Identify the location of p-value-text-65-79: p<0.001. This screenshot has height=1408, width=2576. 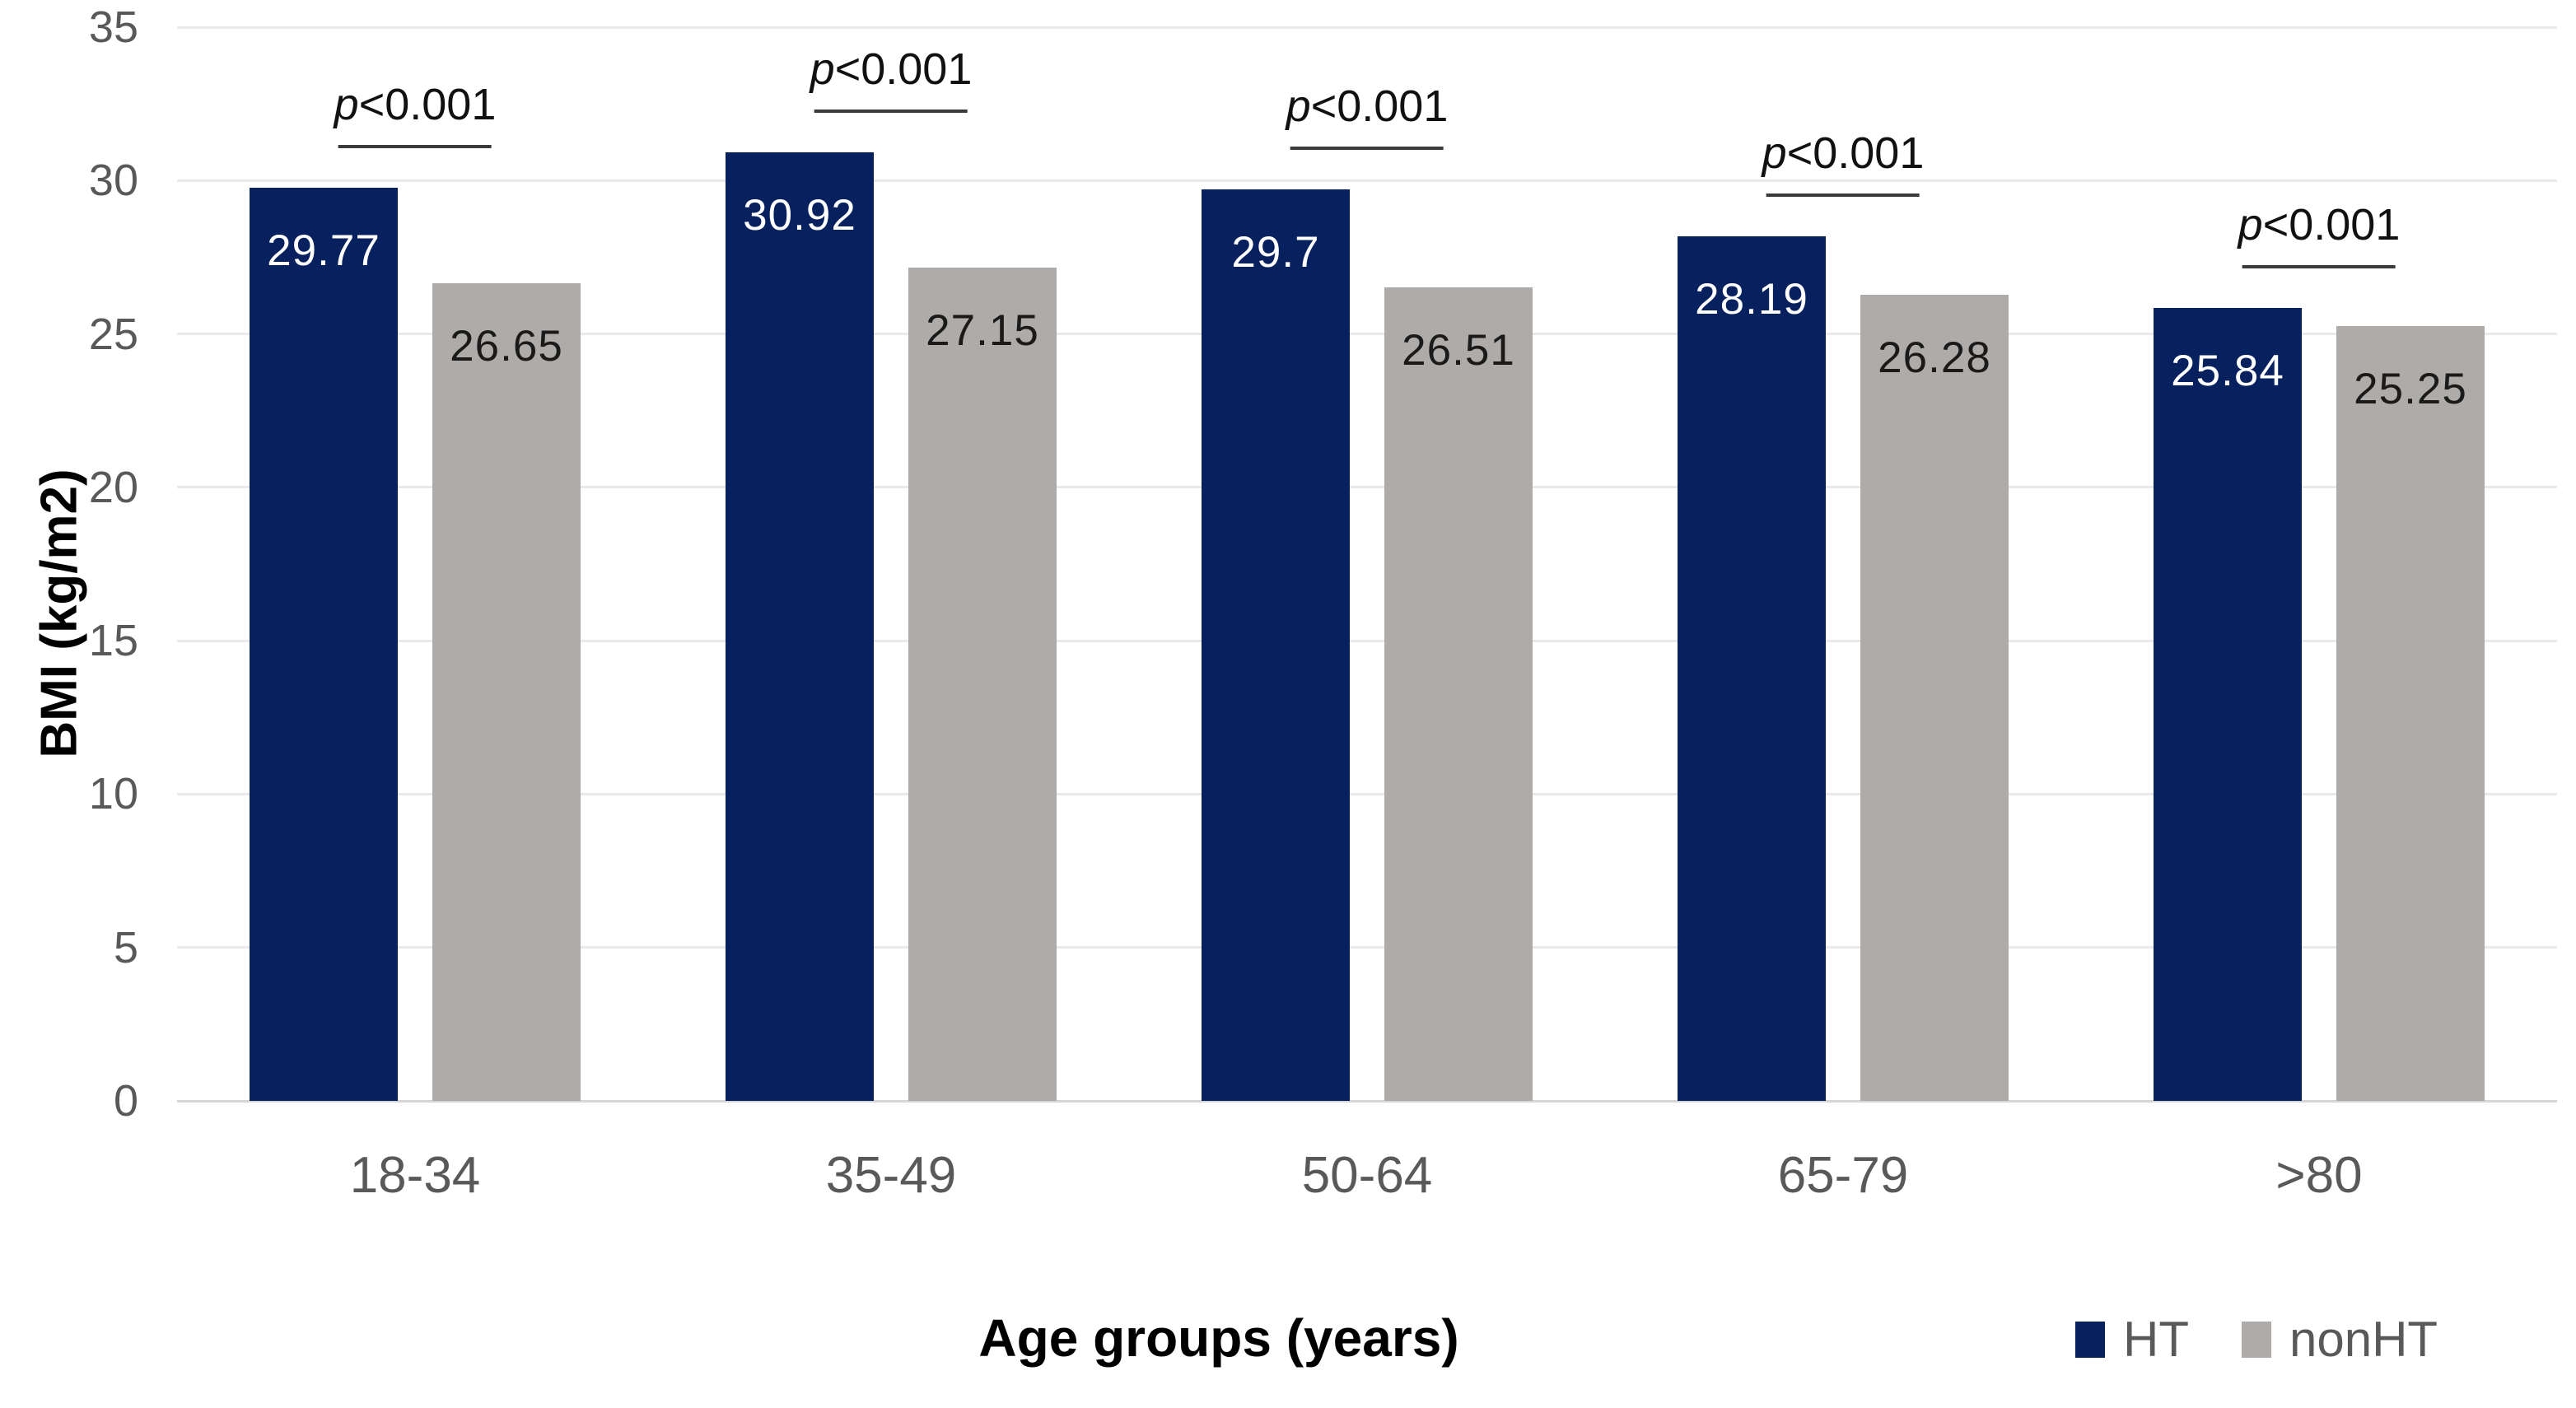
(1843, 153).